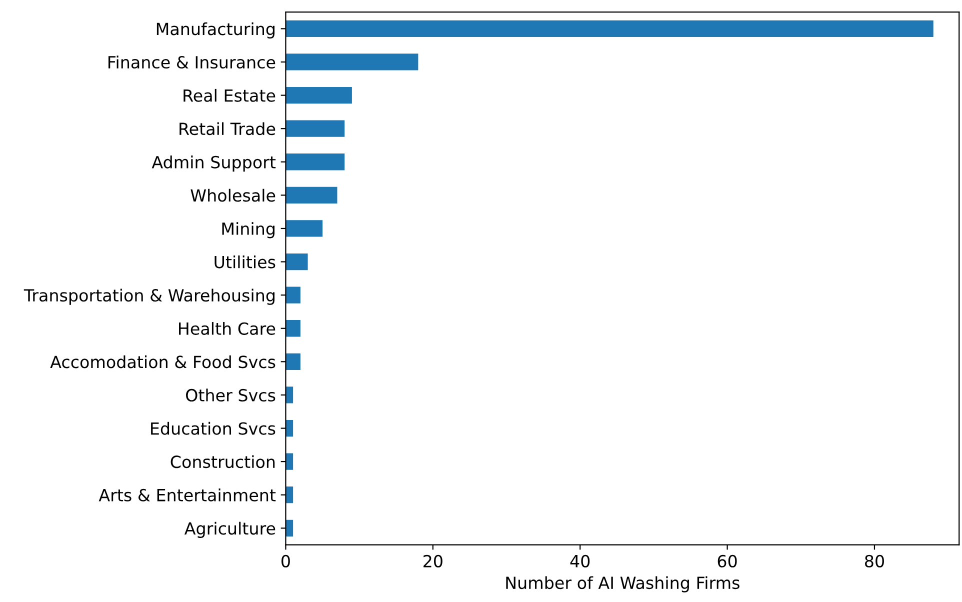  What do you see at coordinates (231, 395) in the screenshot?
I see `y-tick-label: Other Svcs` at bounding box center [231, 395].